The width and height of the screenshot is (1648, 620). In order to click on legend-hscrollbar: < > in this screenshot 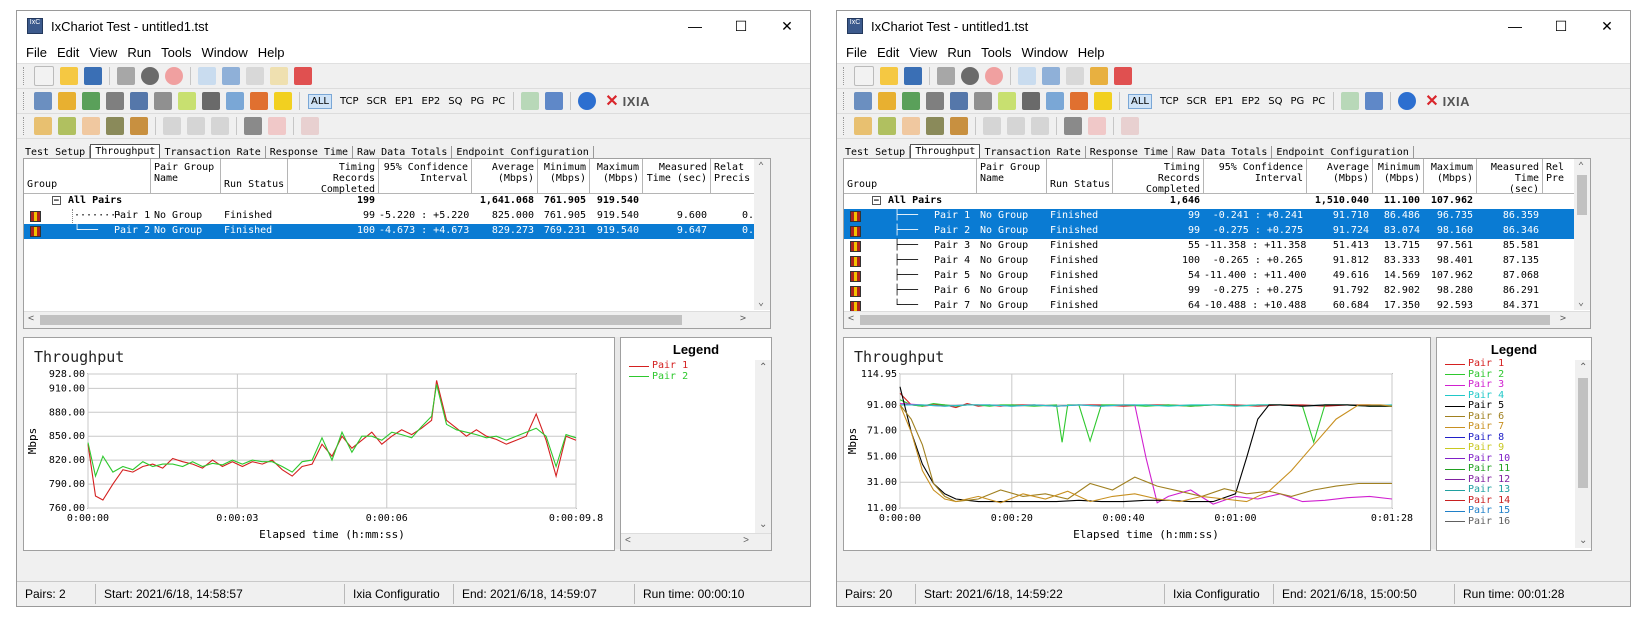, I will do `click(696, 541)`.